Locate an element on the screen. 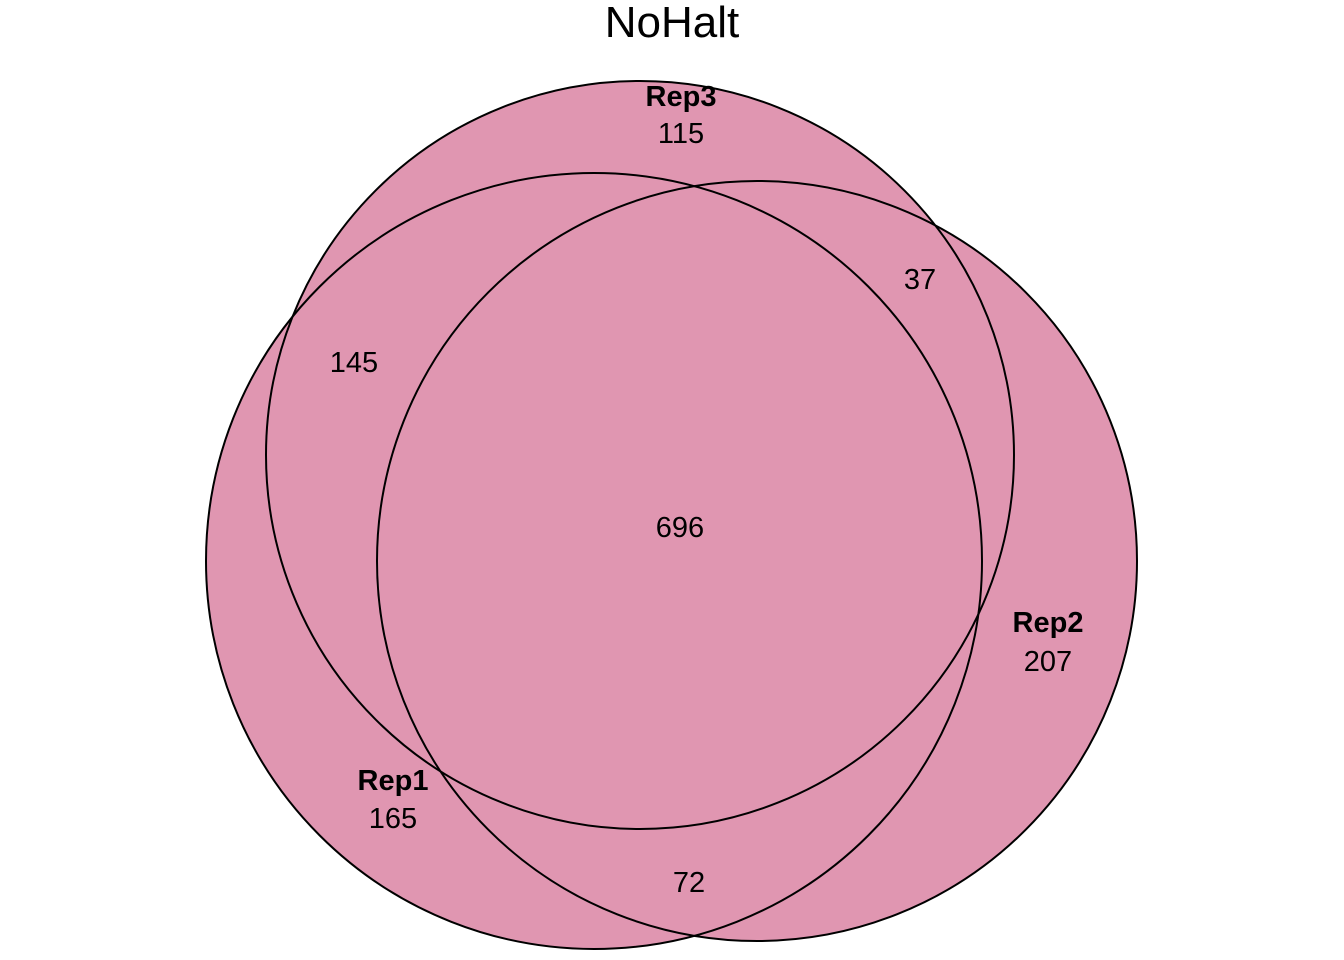  count-all-three: 696 is located at coordinates (680, 528).